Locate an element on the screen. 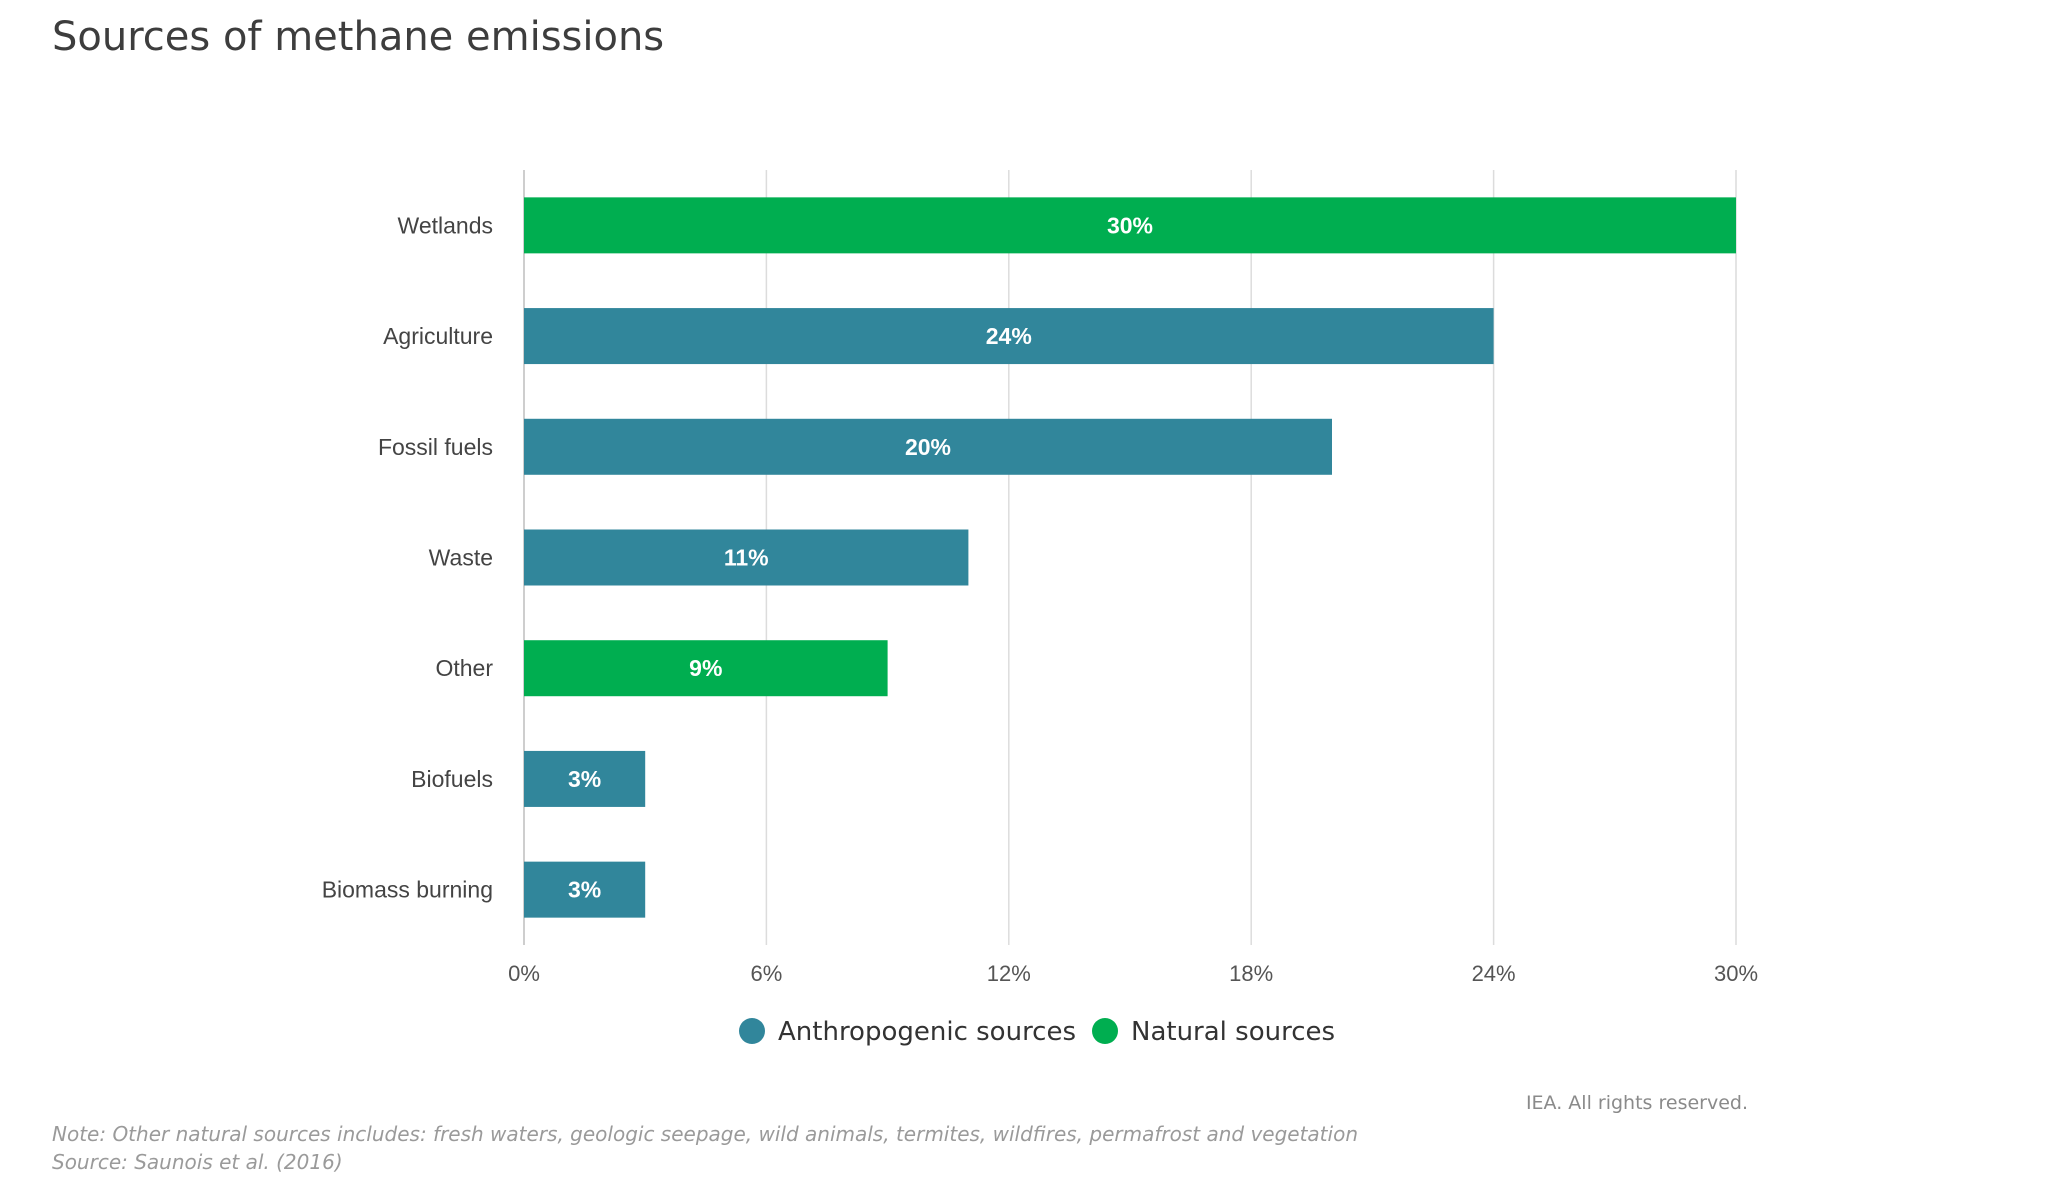  category-label: Biofuels is located at coordinates (452, 779).